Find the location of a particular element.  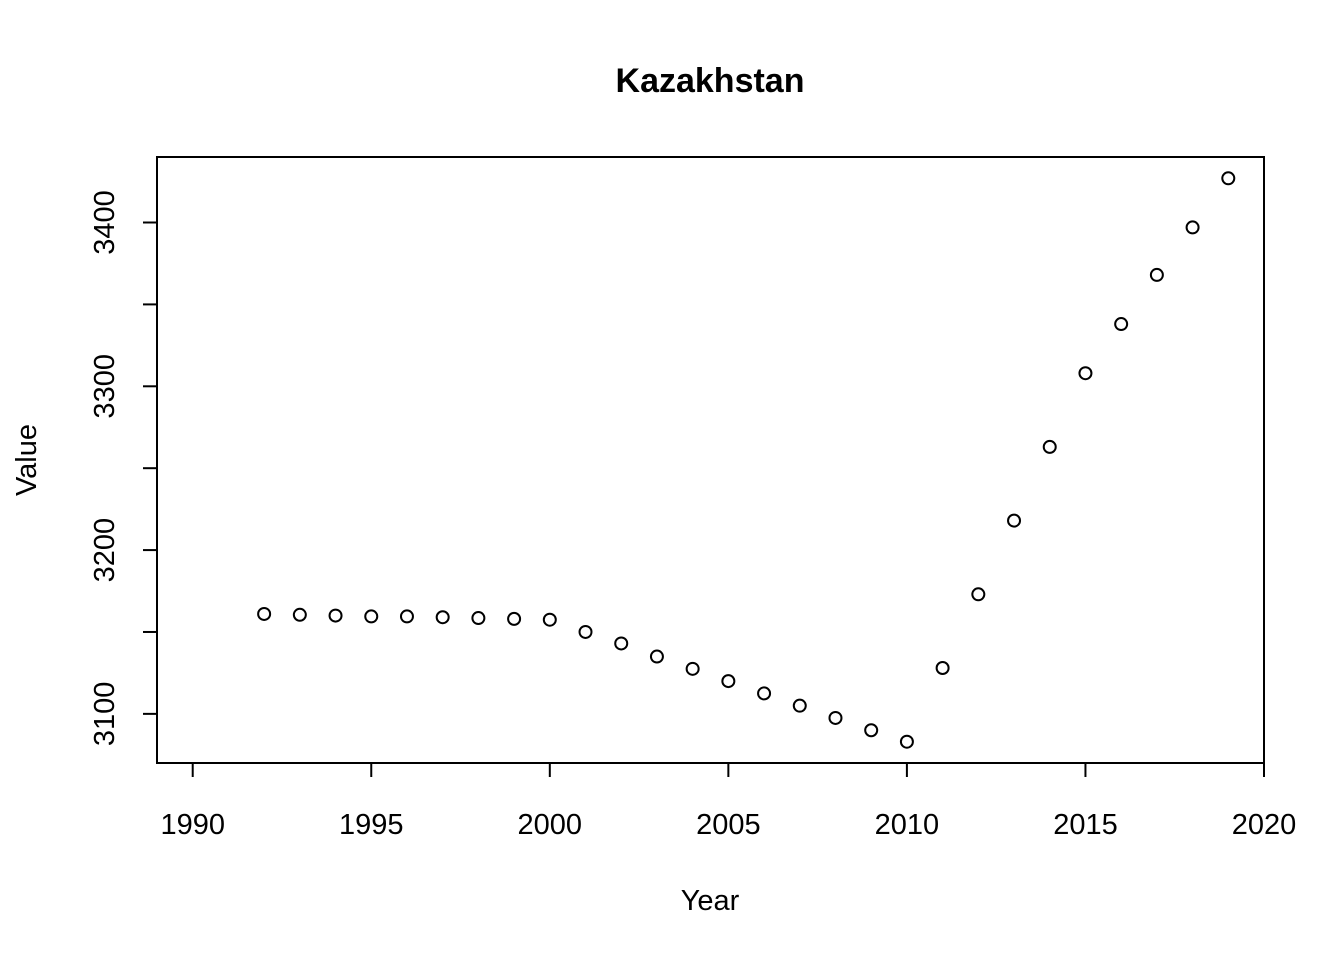

y-tick-label: 3100 is located at coordinates (105, 714).